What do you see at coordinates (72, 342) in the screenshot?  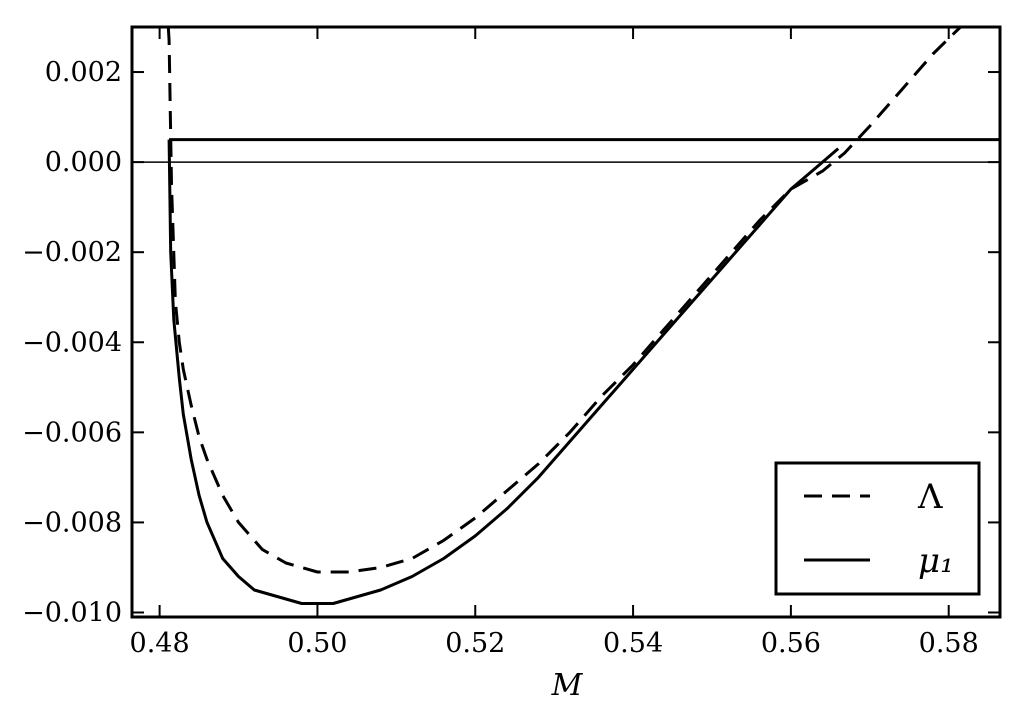 I see `y-tick-label: −0.004` at bounding box center [72, 342].